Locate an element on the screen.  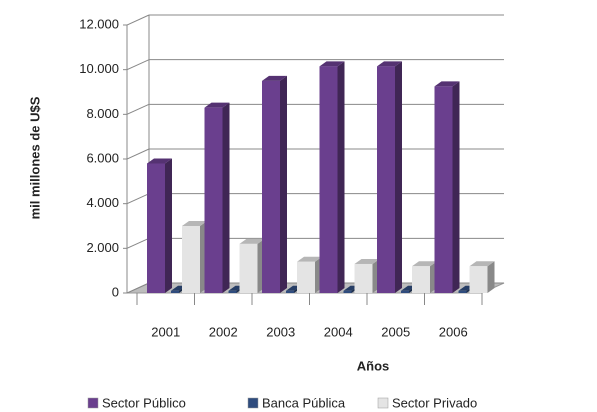
y-tick-label: 10.000 is located at coordinates (99, 68).